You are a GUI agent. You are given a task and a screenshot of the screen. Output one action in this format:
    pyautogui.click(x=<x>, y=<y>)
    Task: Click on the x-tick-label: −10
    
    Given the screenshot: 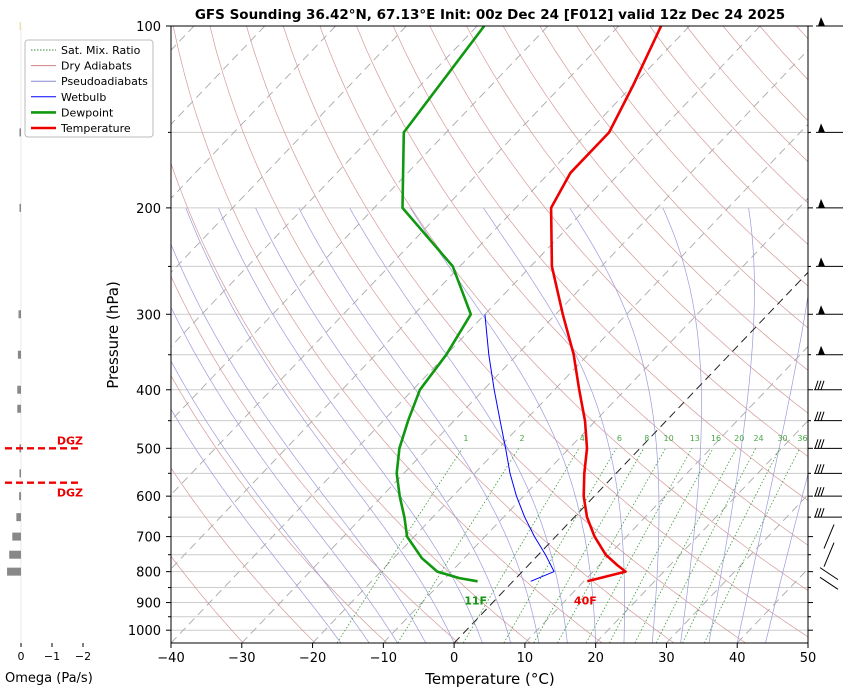 What is the action you would take?
    pyautogui.click(x=383, y=658)
    